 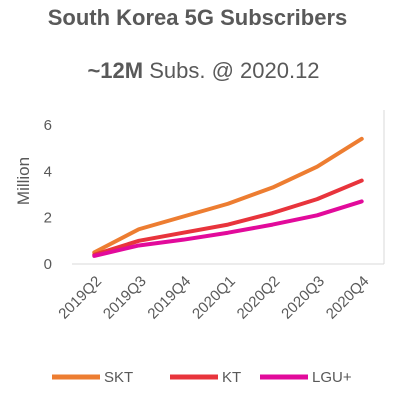 What do you see at coordinates (48, 171) in the screenshot?
I see `y-tick-label: 4` at bounding box center [48, 171].